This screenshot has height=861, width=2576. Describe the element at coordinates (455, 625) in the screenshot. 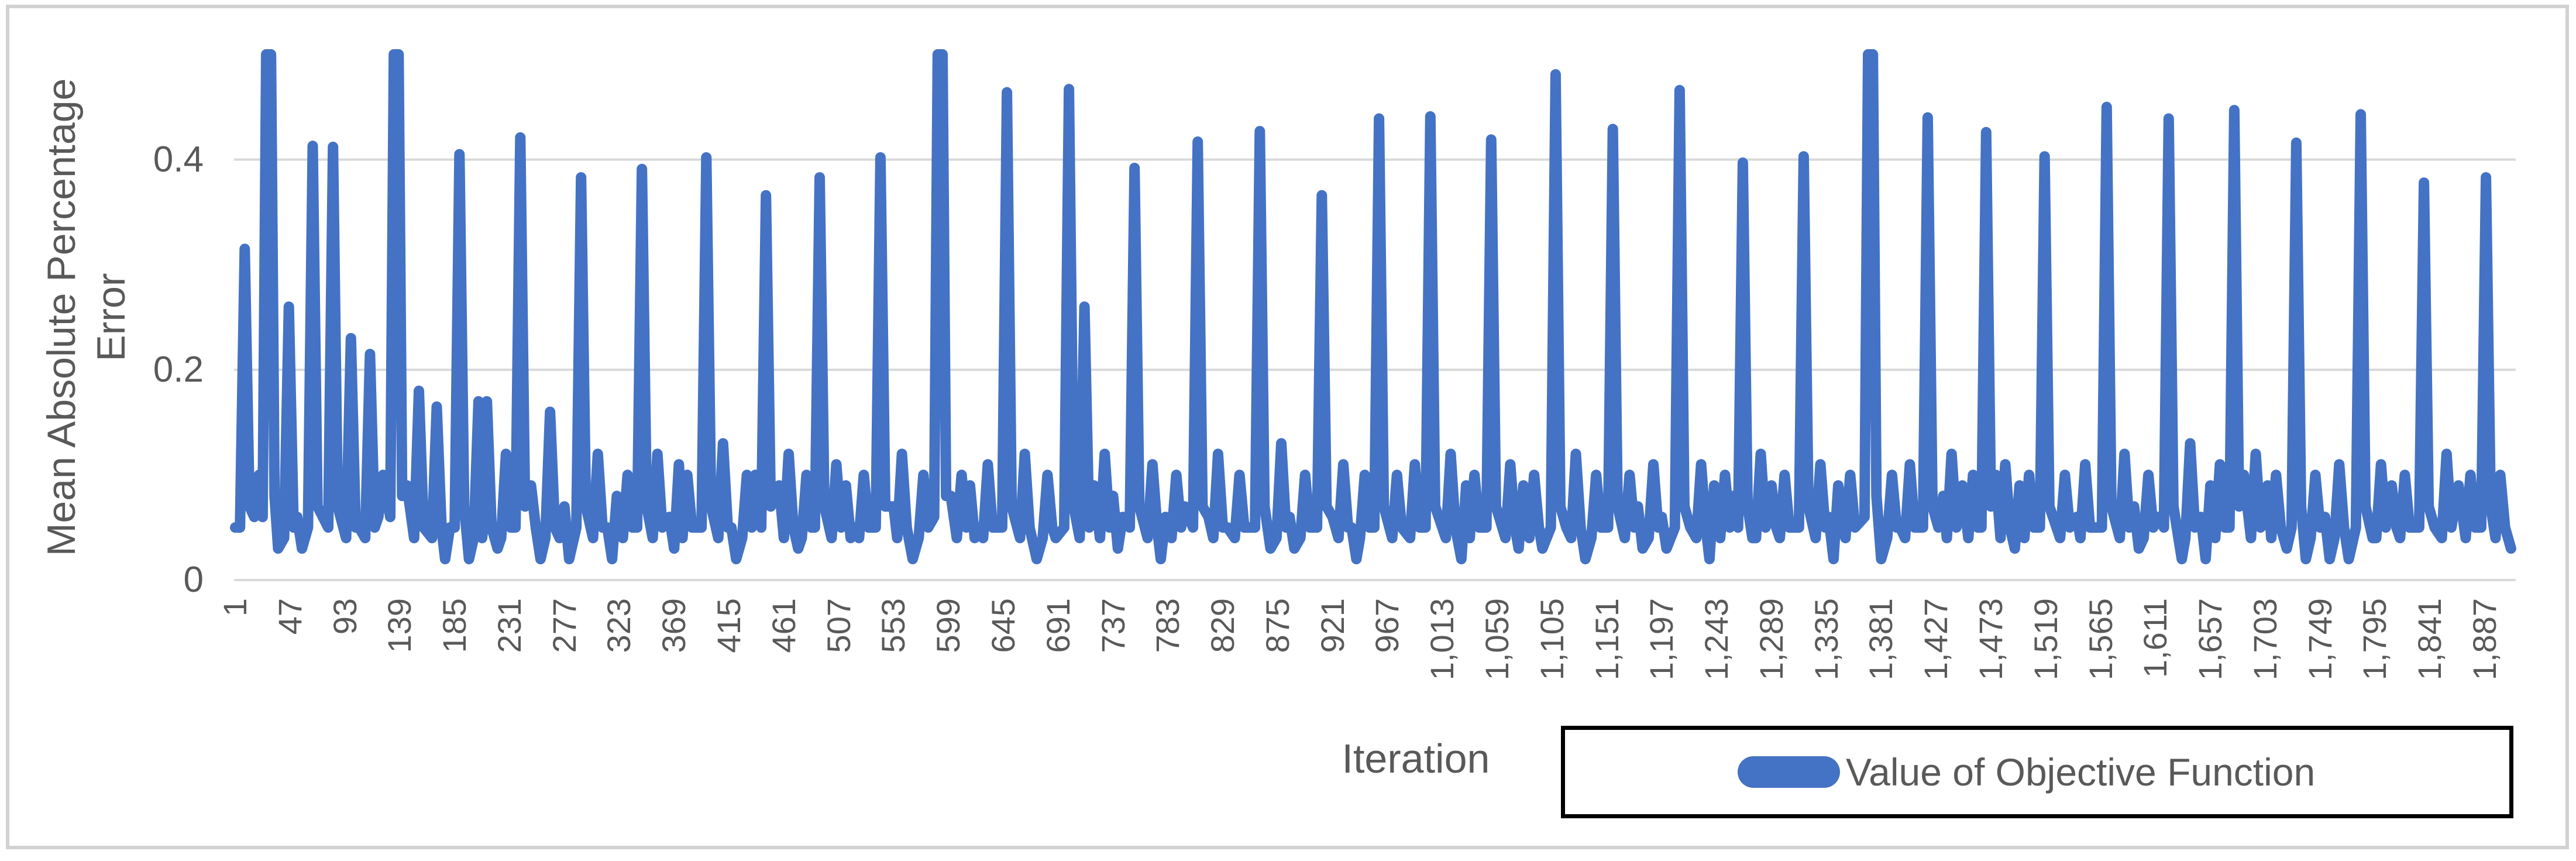

I see `x-tick-label: 185` at that location.